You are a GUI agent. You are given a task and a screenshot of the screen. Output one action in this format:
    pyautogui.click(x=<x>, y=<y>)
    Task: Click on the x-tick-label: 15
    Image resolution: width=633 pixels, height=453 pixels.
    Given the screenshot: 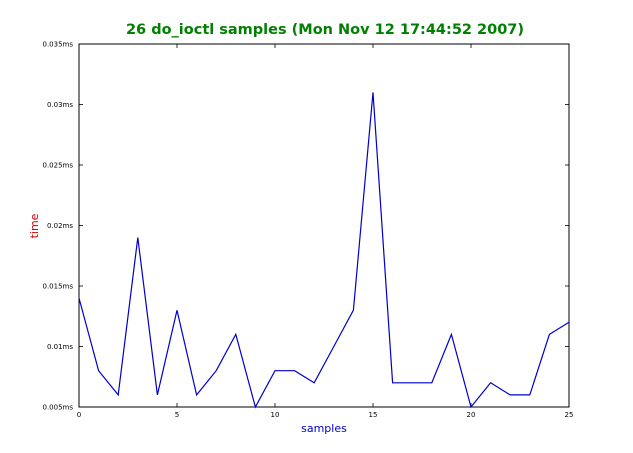 What is the action you would take?
    pyautogui.click(x=373, y=415)
    